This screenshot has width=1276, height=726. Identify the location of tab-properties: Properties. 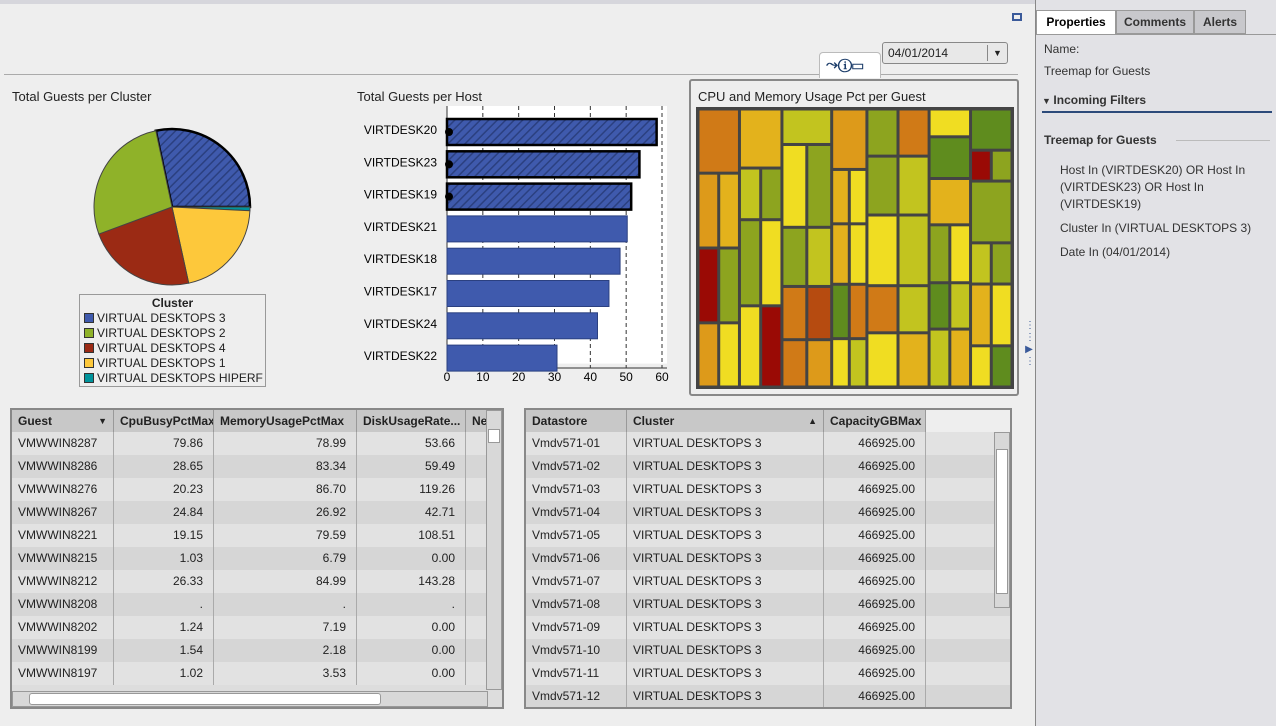
(1076, 22).